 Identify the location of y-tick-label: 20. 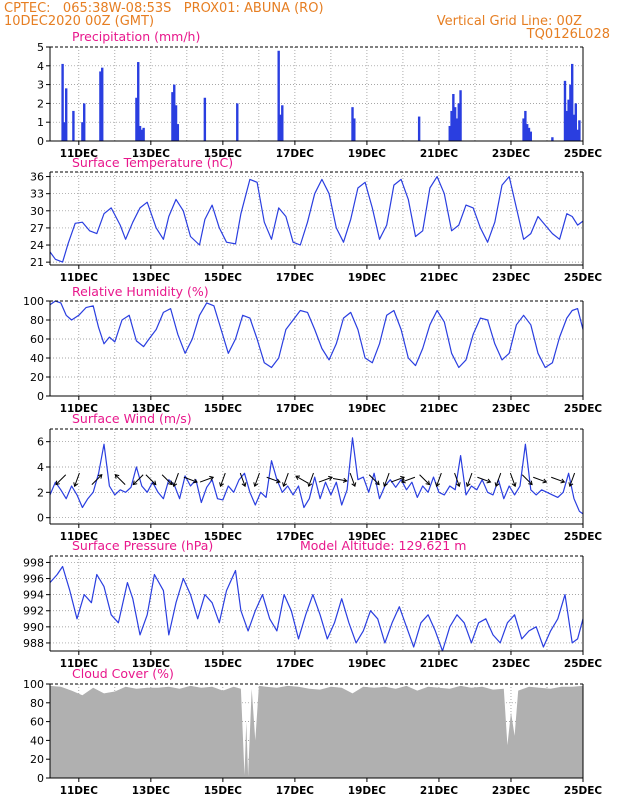
(37, 759).